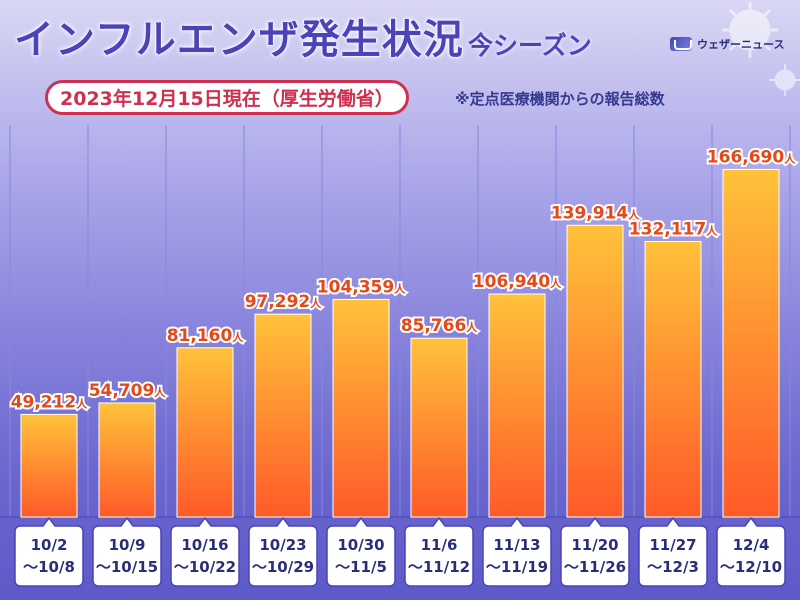  What do you see at coordinates (594, 545) in the screenshot?
I see `x-tick-label: 11/20` at bounding box center [594, 545].